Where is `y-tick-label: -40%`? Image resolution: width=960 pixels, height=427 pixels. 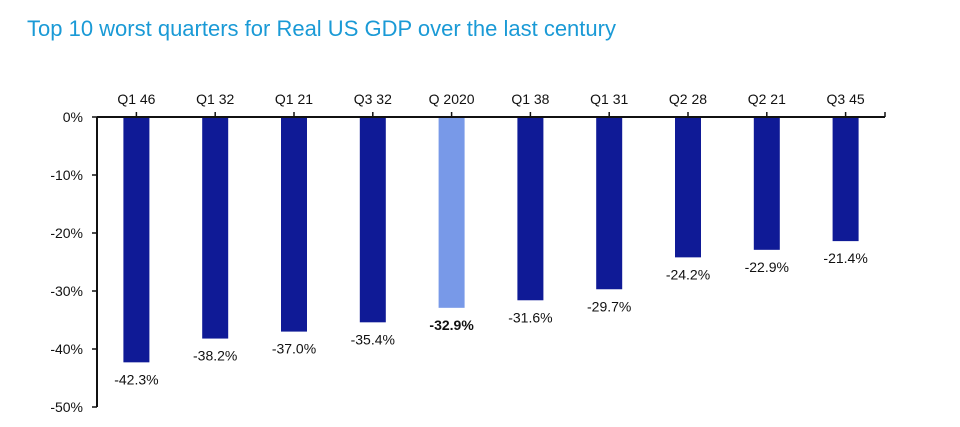
y-tick-label: -40% is located at coordinates (66, 349).